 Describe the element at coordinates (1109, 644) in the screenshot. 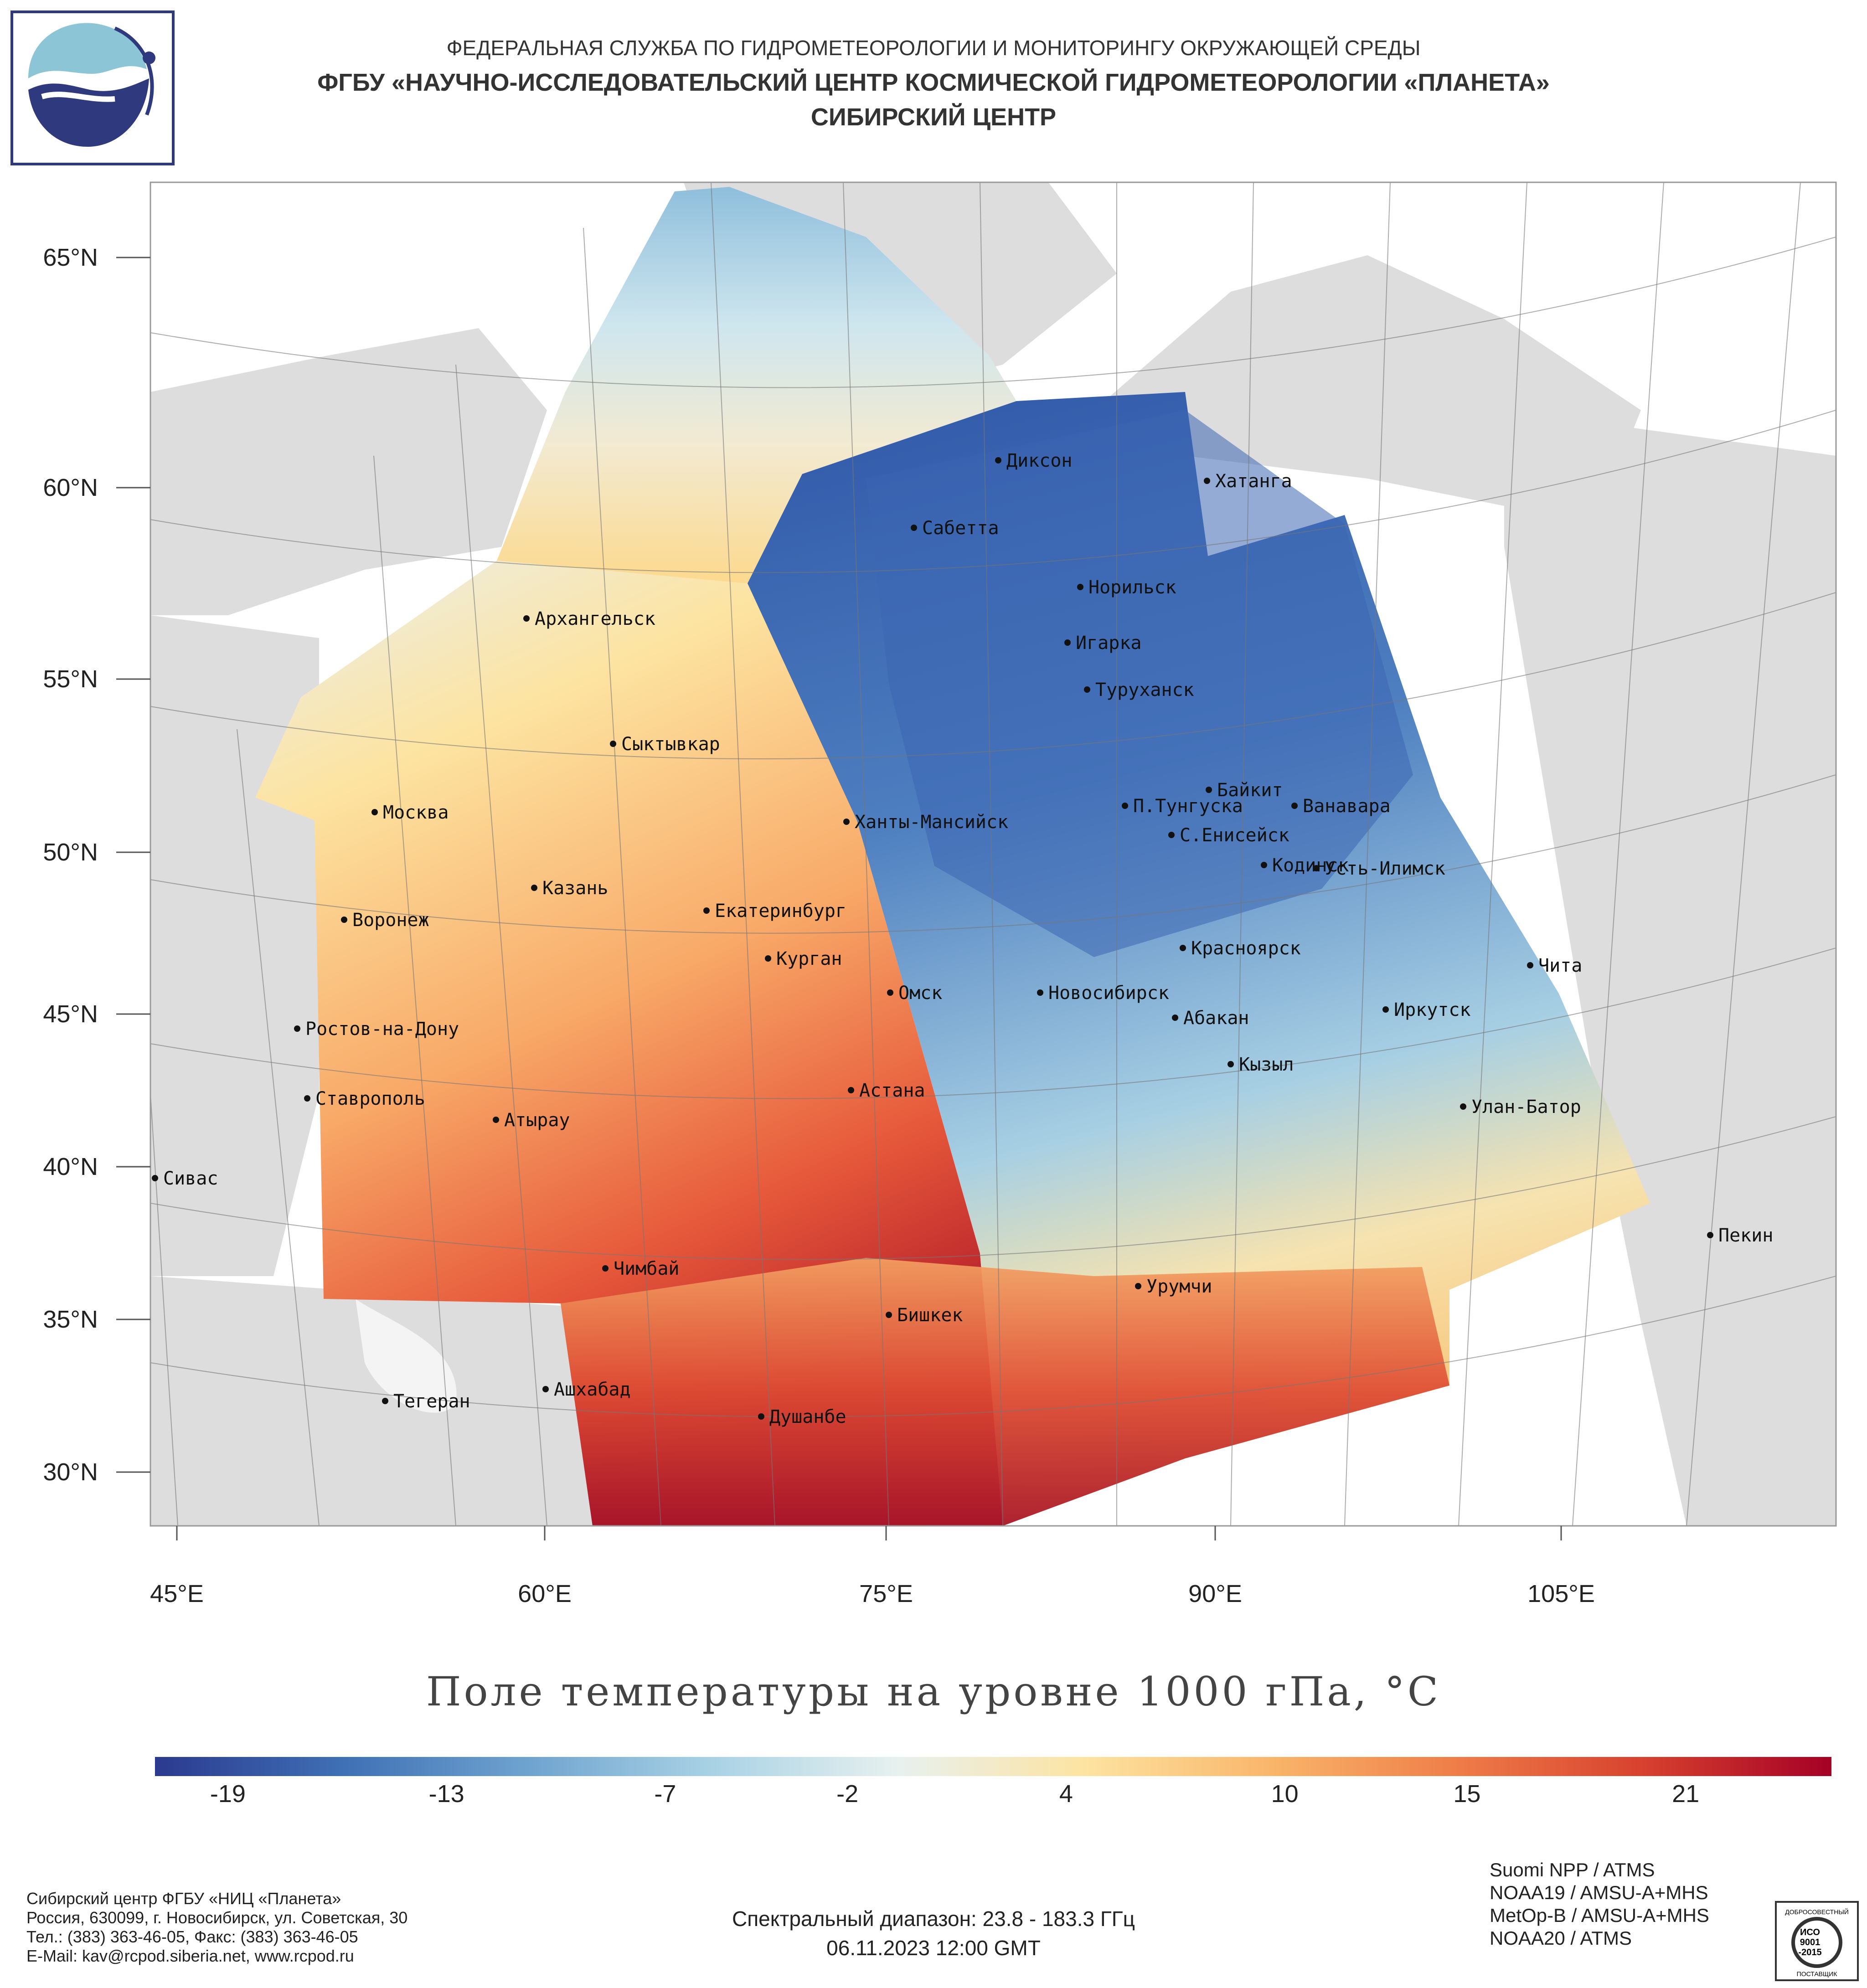

I see `city-label: Игарка` at that location.